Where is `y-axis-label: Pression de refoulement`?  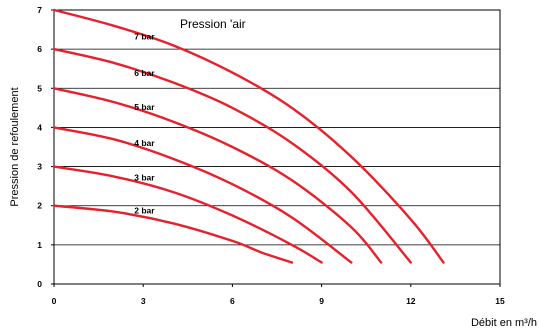
y-axis-label: Pression de refoulement is located at coordinates (15, 146).